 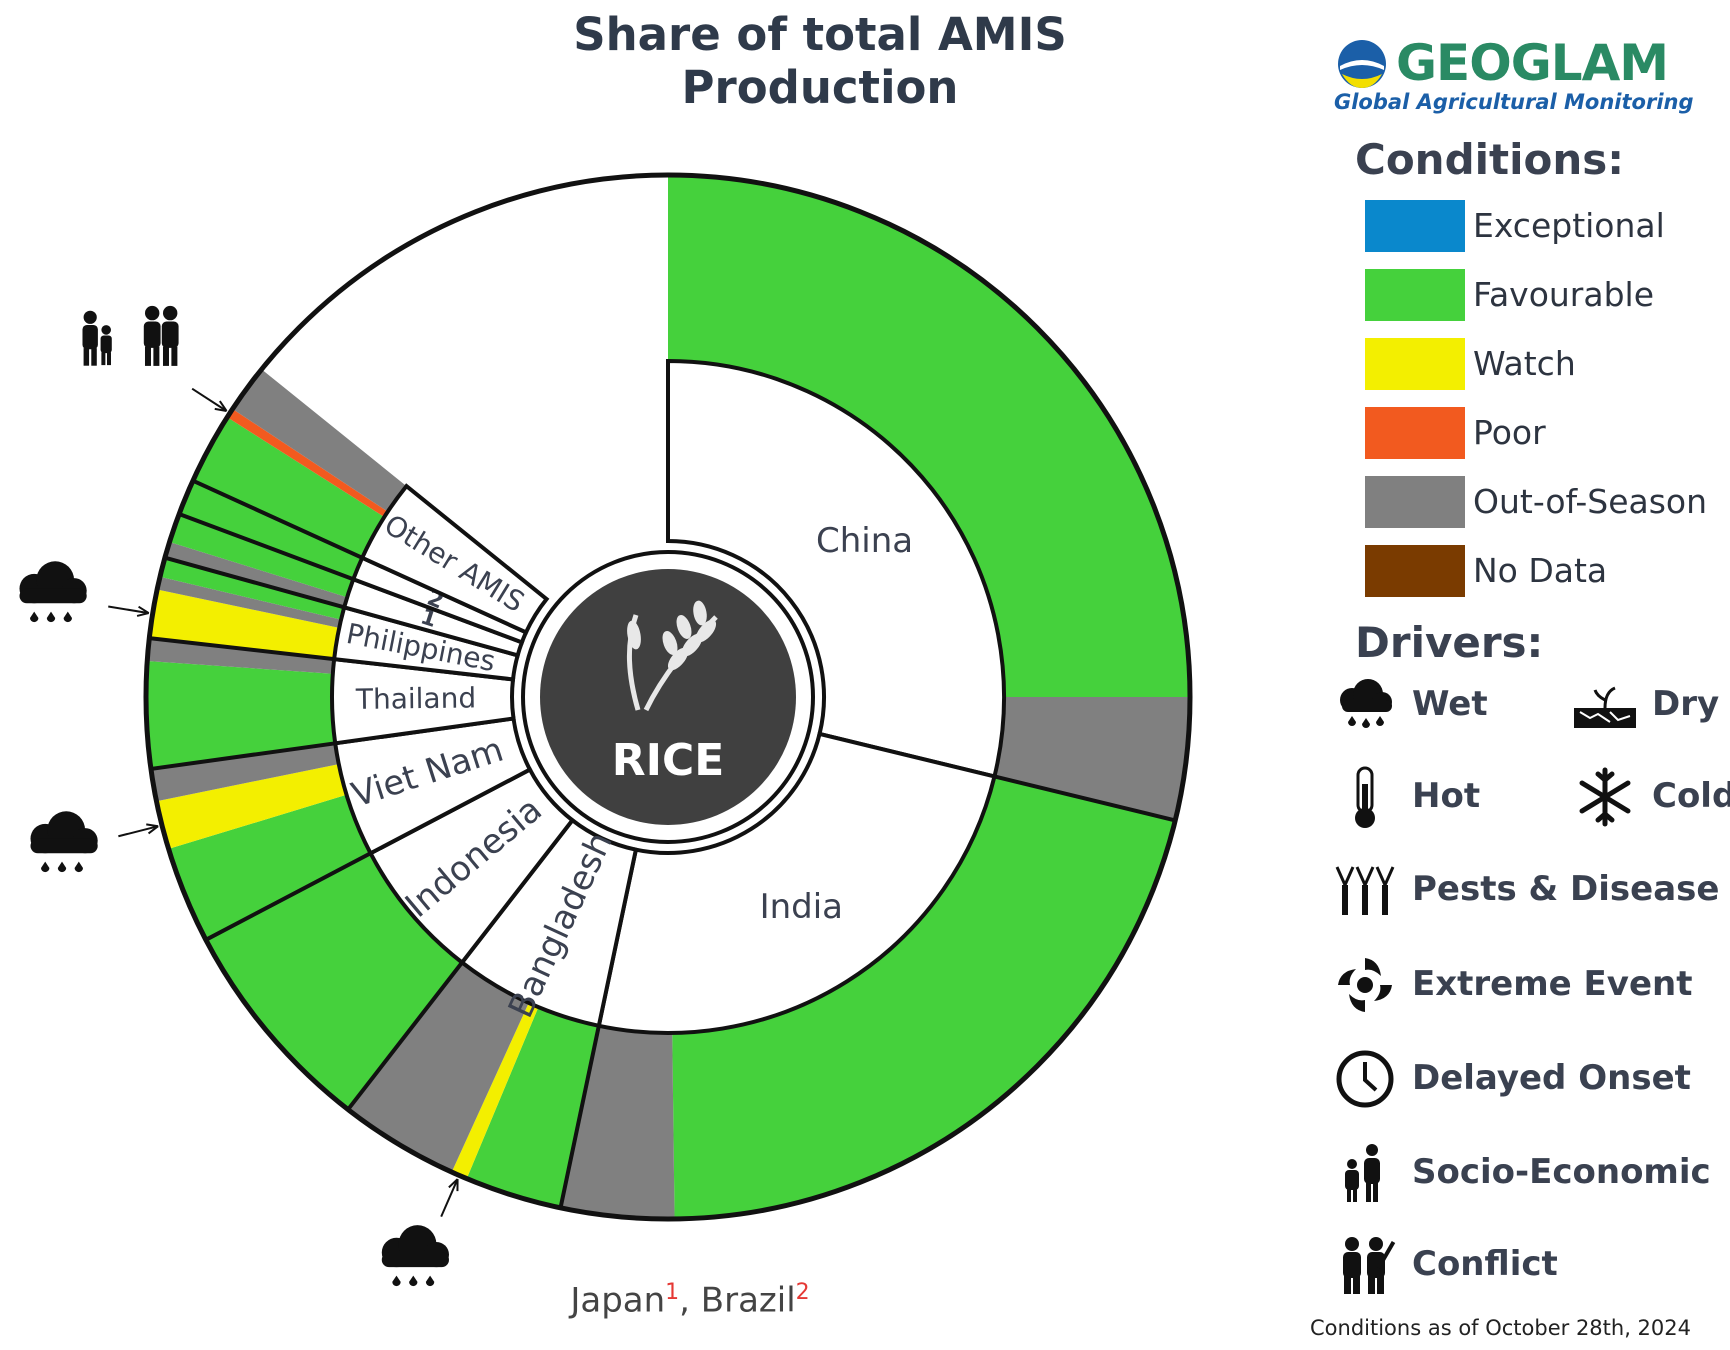 I want to click on legend-swatch-out-of-season, so click(x=1415, y=502).